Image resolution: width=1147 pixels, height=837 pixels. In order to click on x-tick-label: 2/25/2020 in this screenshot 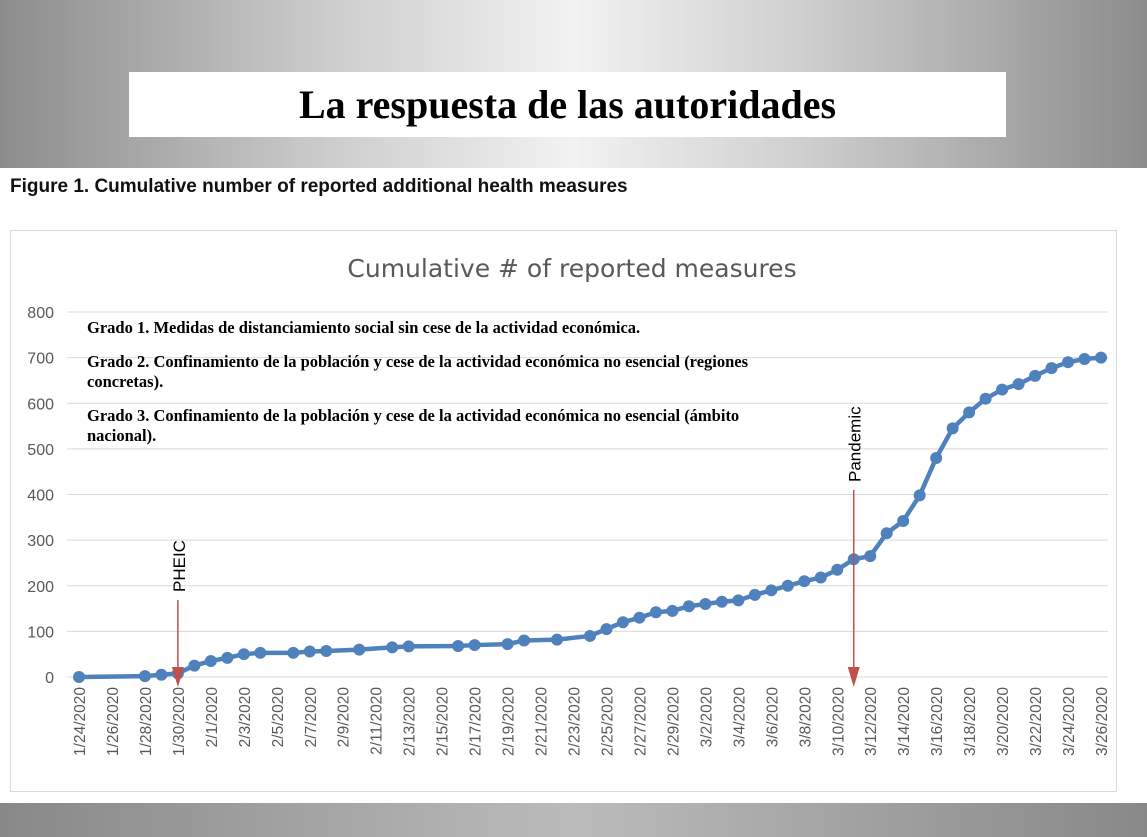, I will do `click(607, 721)`.